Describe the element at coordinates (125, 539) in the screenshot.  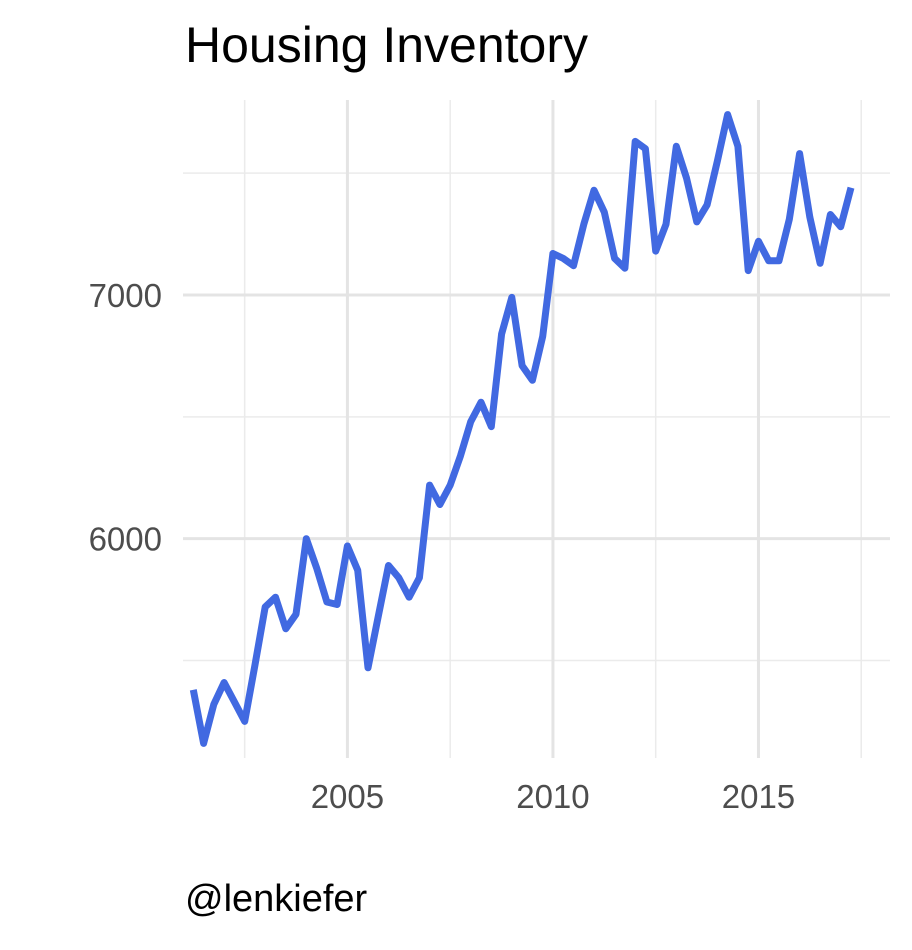
I see `y-tick-label: 6000` at that location.